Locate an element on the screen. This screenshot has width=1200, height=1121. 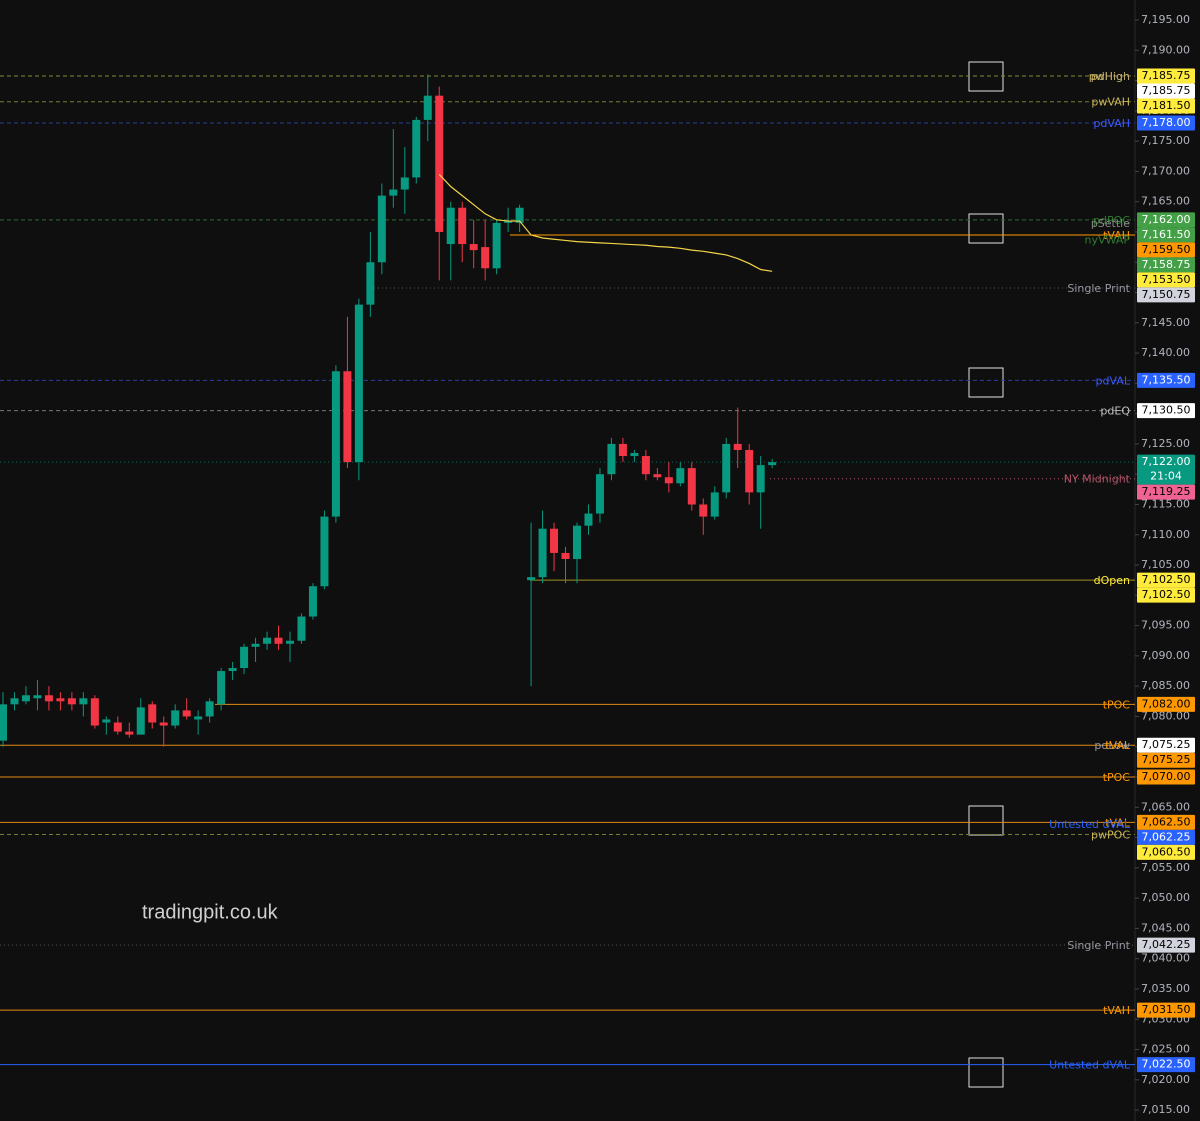
price-tag-label: 7,042.25 is located at coordinates (1166, 944).